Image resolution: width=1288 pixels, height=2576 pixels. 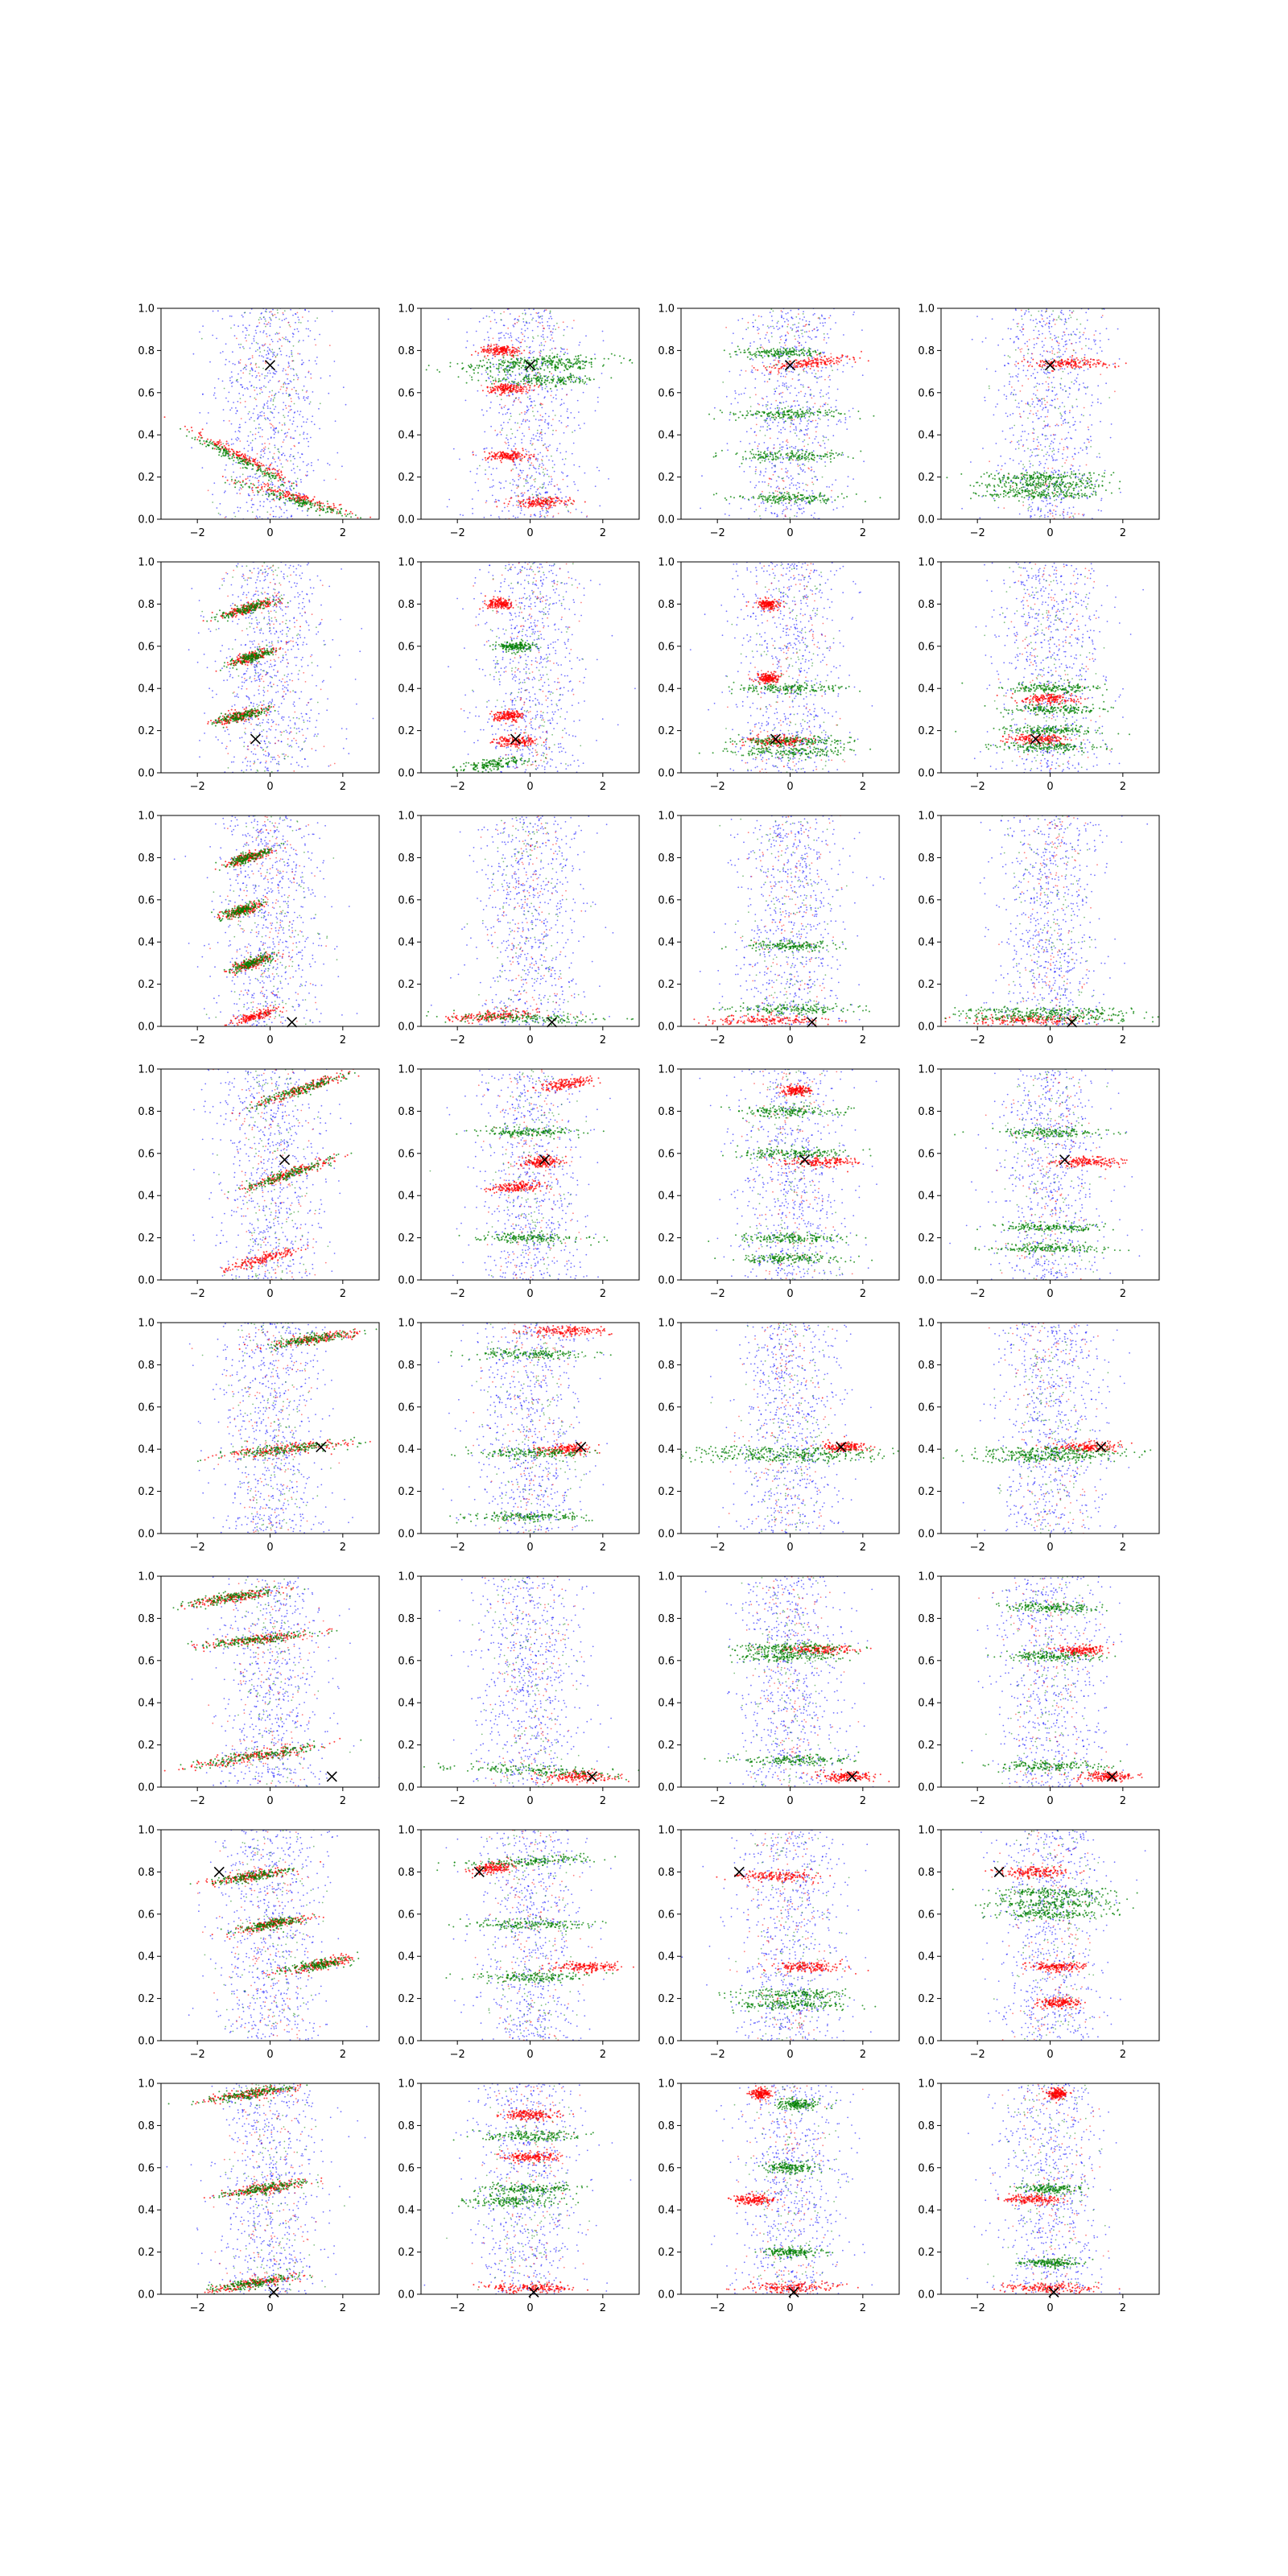 What do you see at coordinates (146, 436) in the screenshot?
I see `y-tick-label: 0.4` at bounding box center [146, 436].